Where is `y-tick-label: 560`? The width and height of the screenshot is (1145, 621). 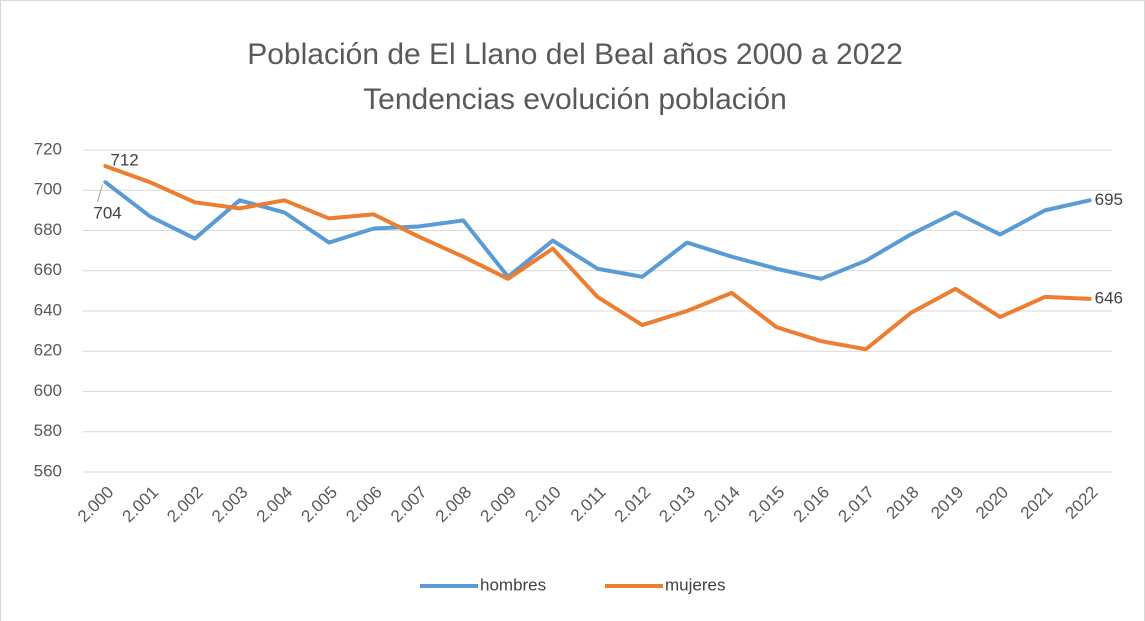
y-tick-label: 560 is located at coordinates (48, 470).